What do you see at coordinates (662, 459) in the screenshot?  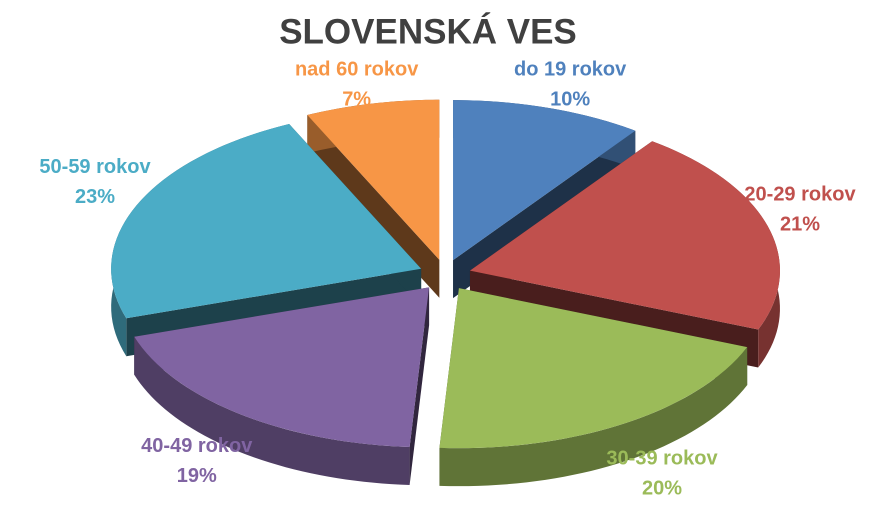 I see `data-label-name: 30-39 rokov` at bounding box center [662, 459].